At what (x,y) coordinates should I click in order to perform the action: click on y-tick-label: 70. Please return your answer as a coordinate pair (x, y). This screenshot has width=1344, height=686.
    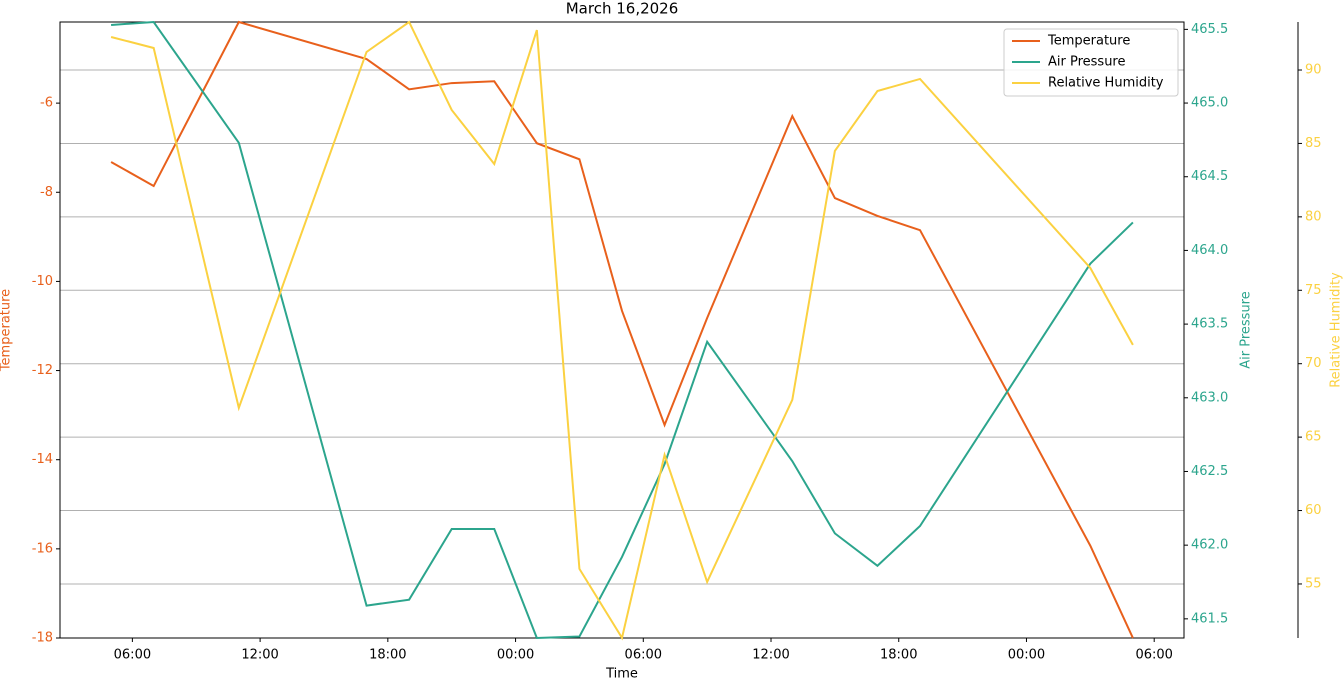
    Looking at the image, I should click on (1313, 363).